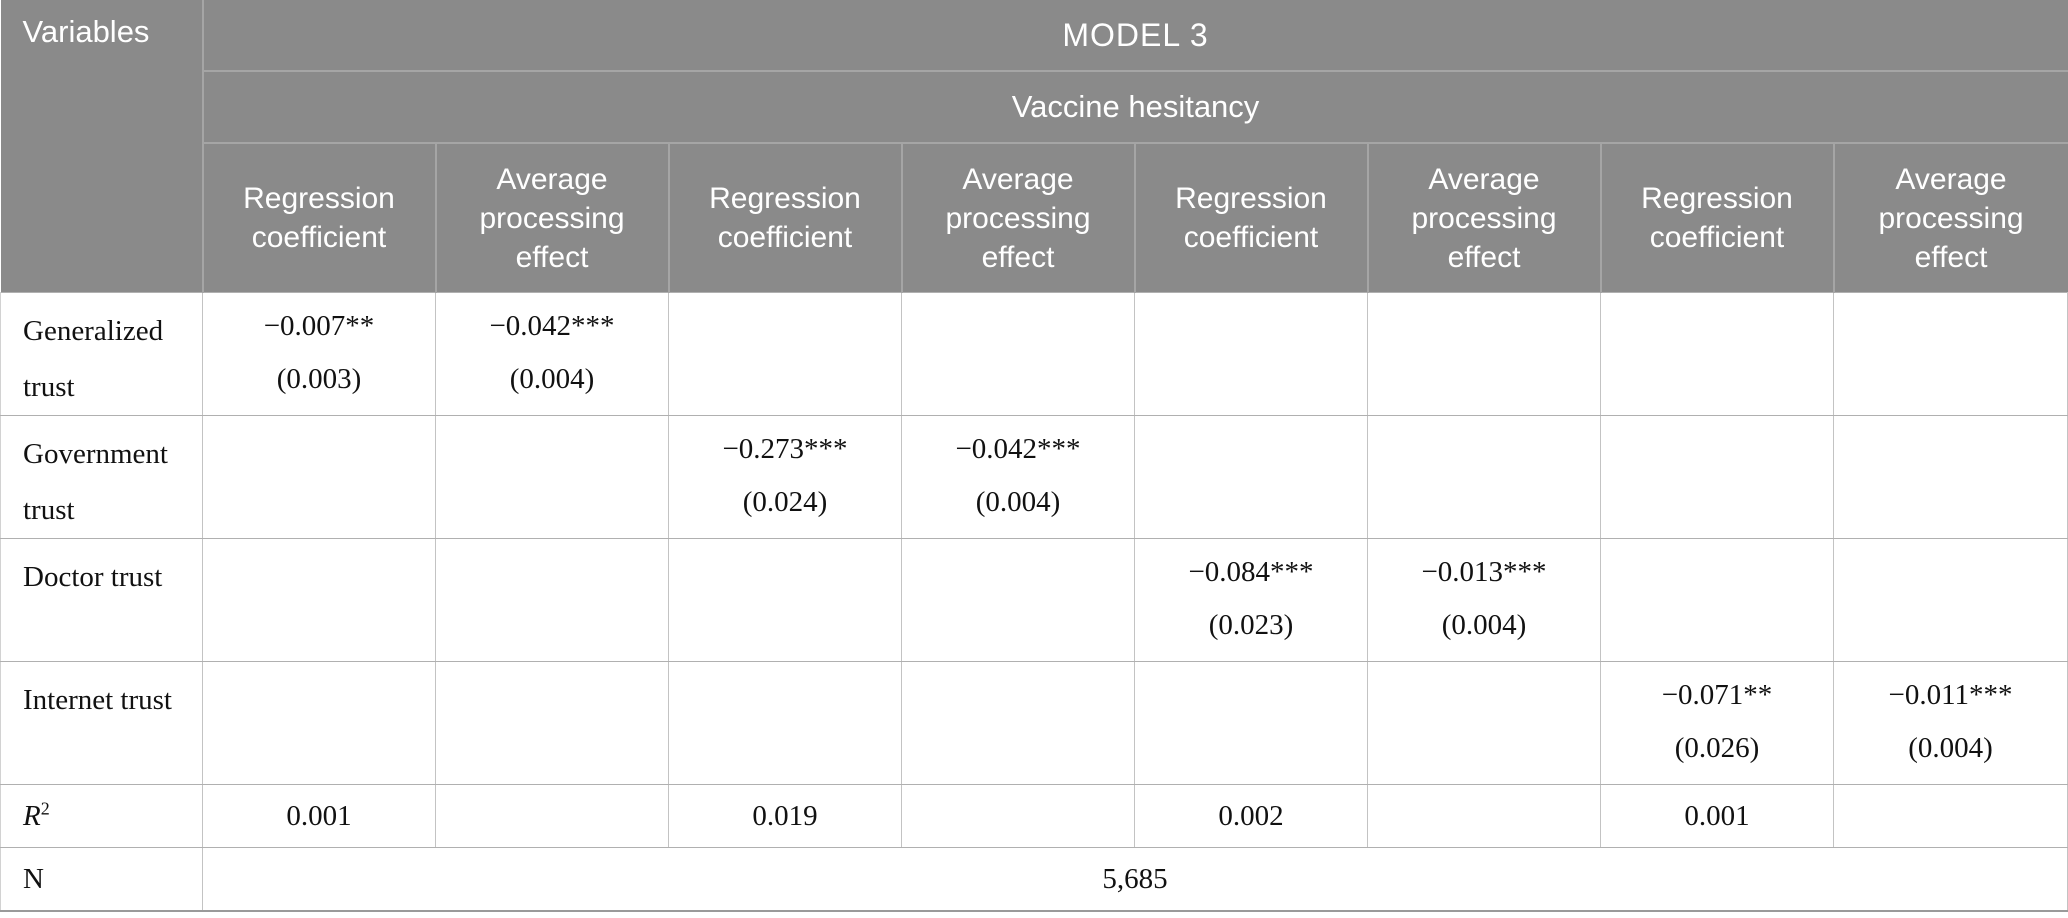 The width and height of the screenshot is (2068, 918). Describe the element at coordinates (101, 600) in the screenshot. I see `row-label-doctor-trust: Doctor trust` at that location.